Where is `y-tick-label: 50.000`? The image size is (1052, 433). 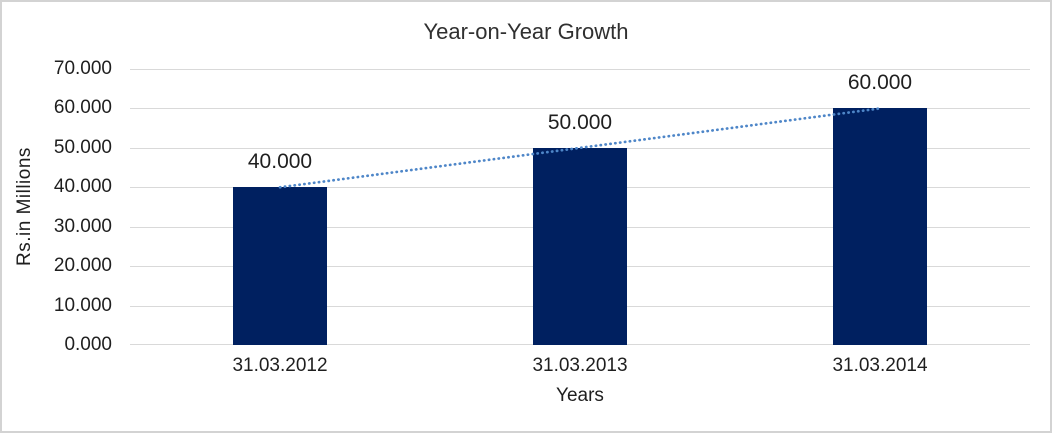 y-tick-label: 50.000 is located at coordinates (82, 147).